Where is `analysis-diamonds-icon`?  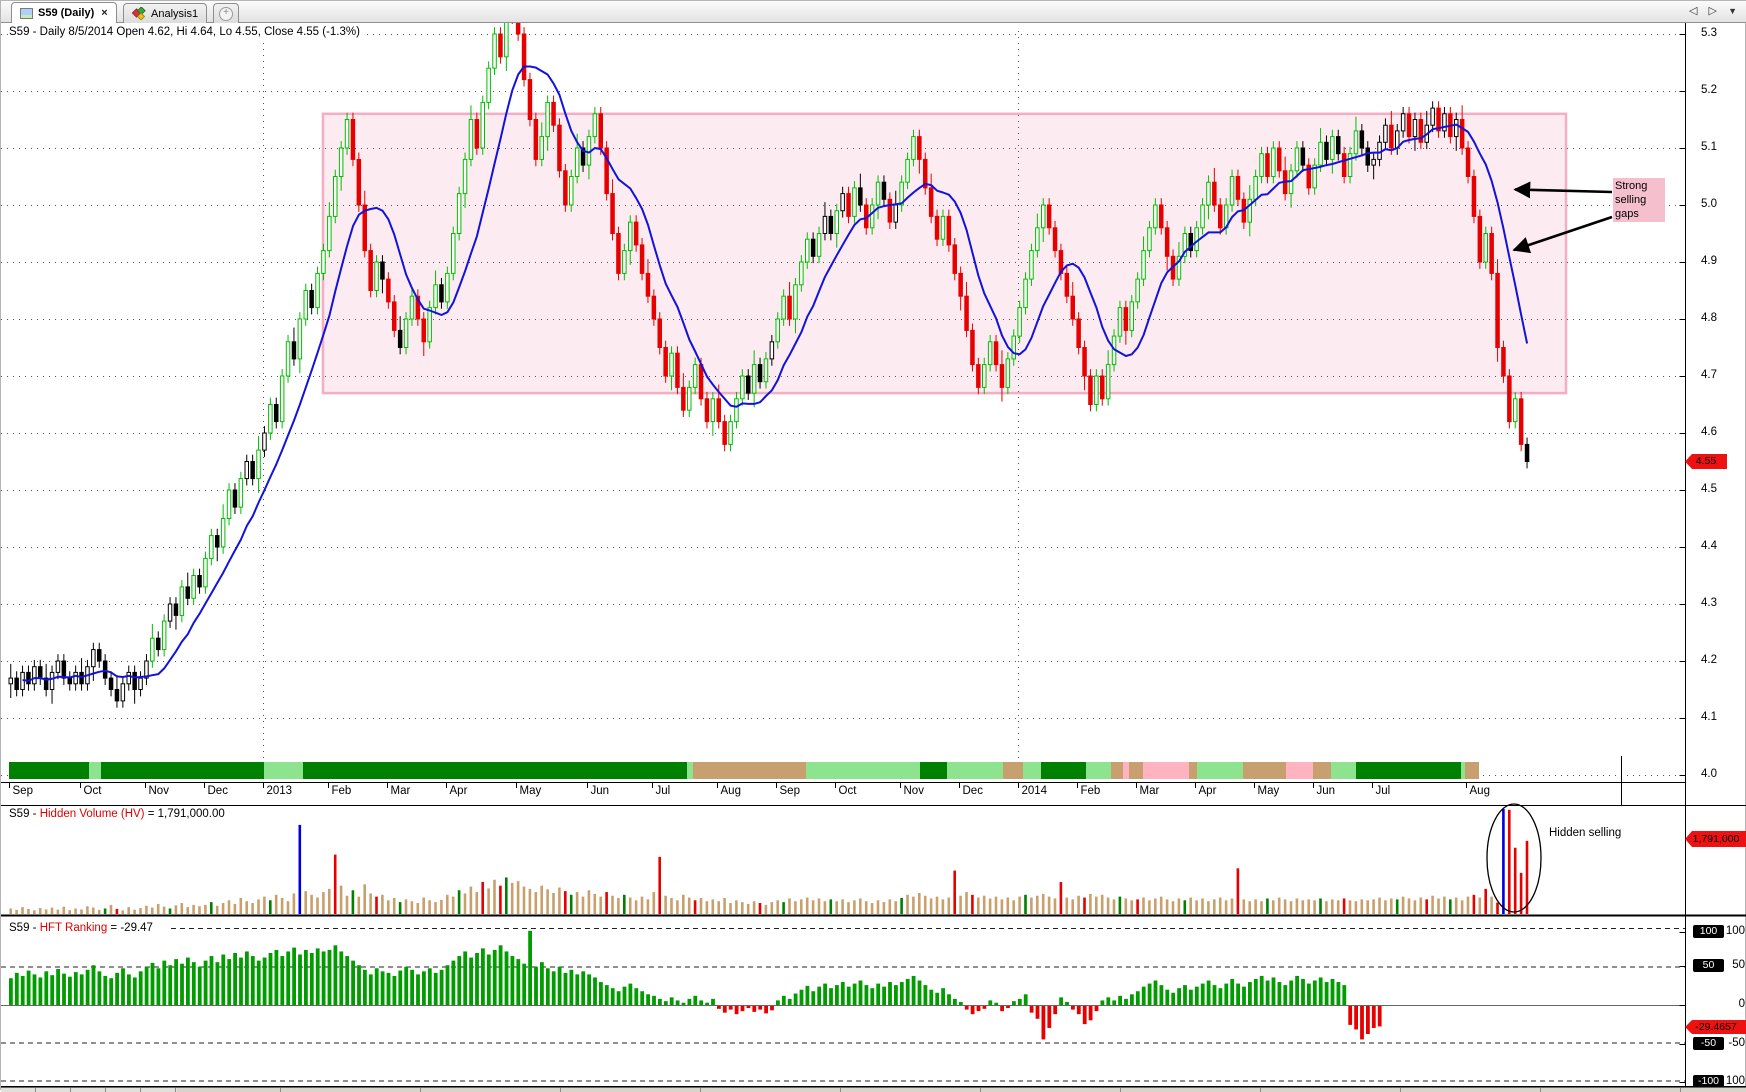
analysis-diamonds-icon is located at coordinates (138, 13).